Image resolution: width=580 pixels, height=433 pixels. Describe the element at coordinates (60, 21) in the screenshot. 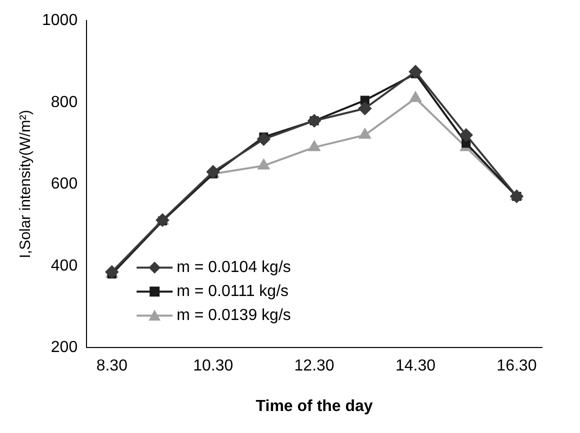

I see `y-tick-label: 1000` at that location.